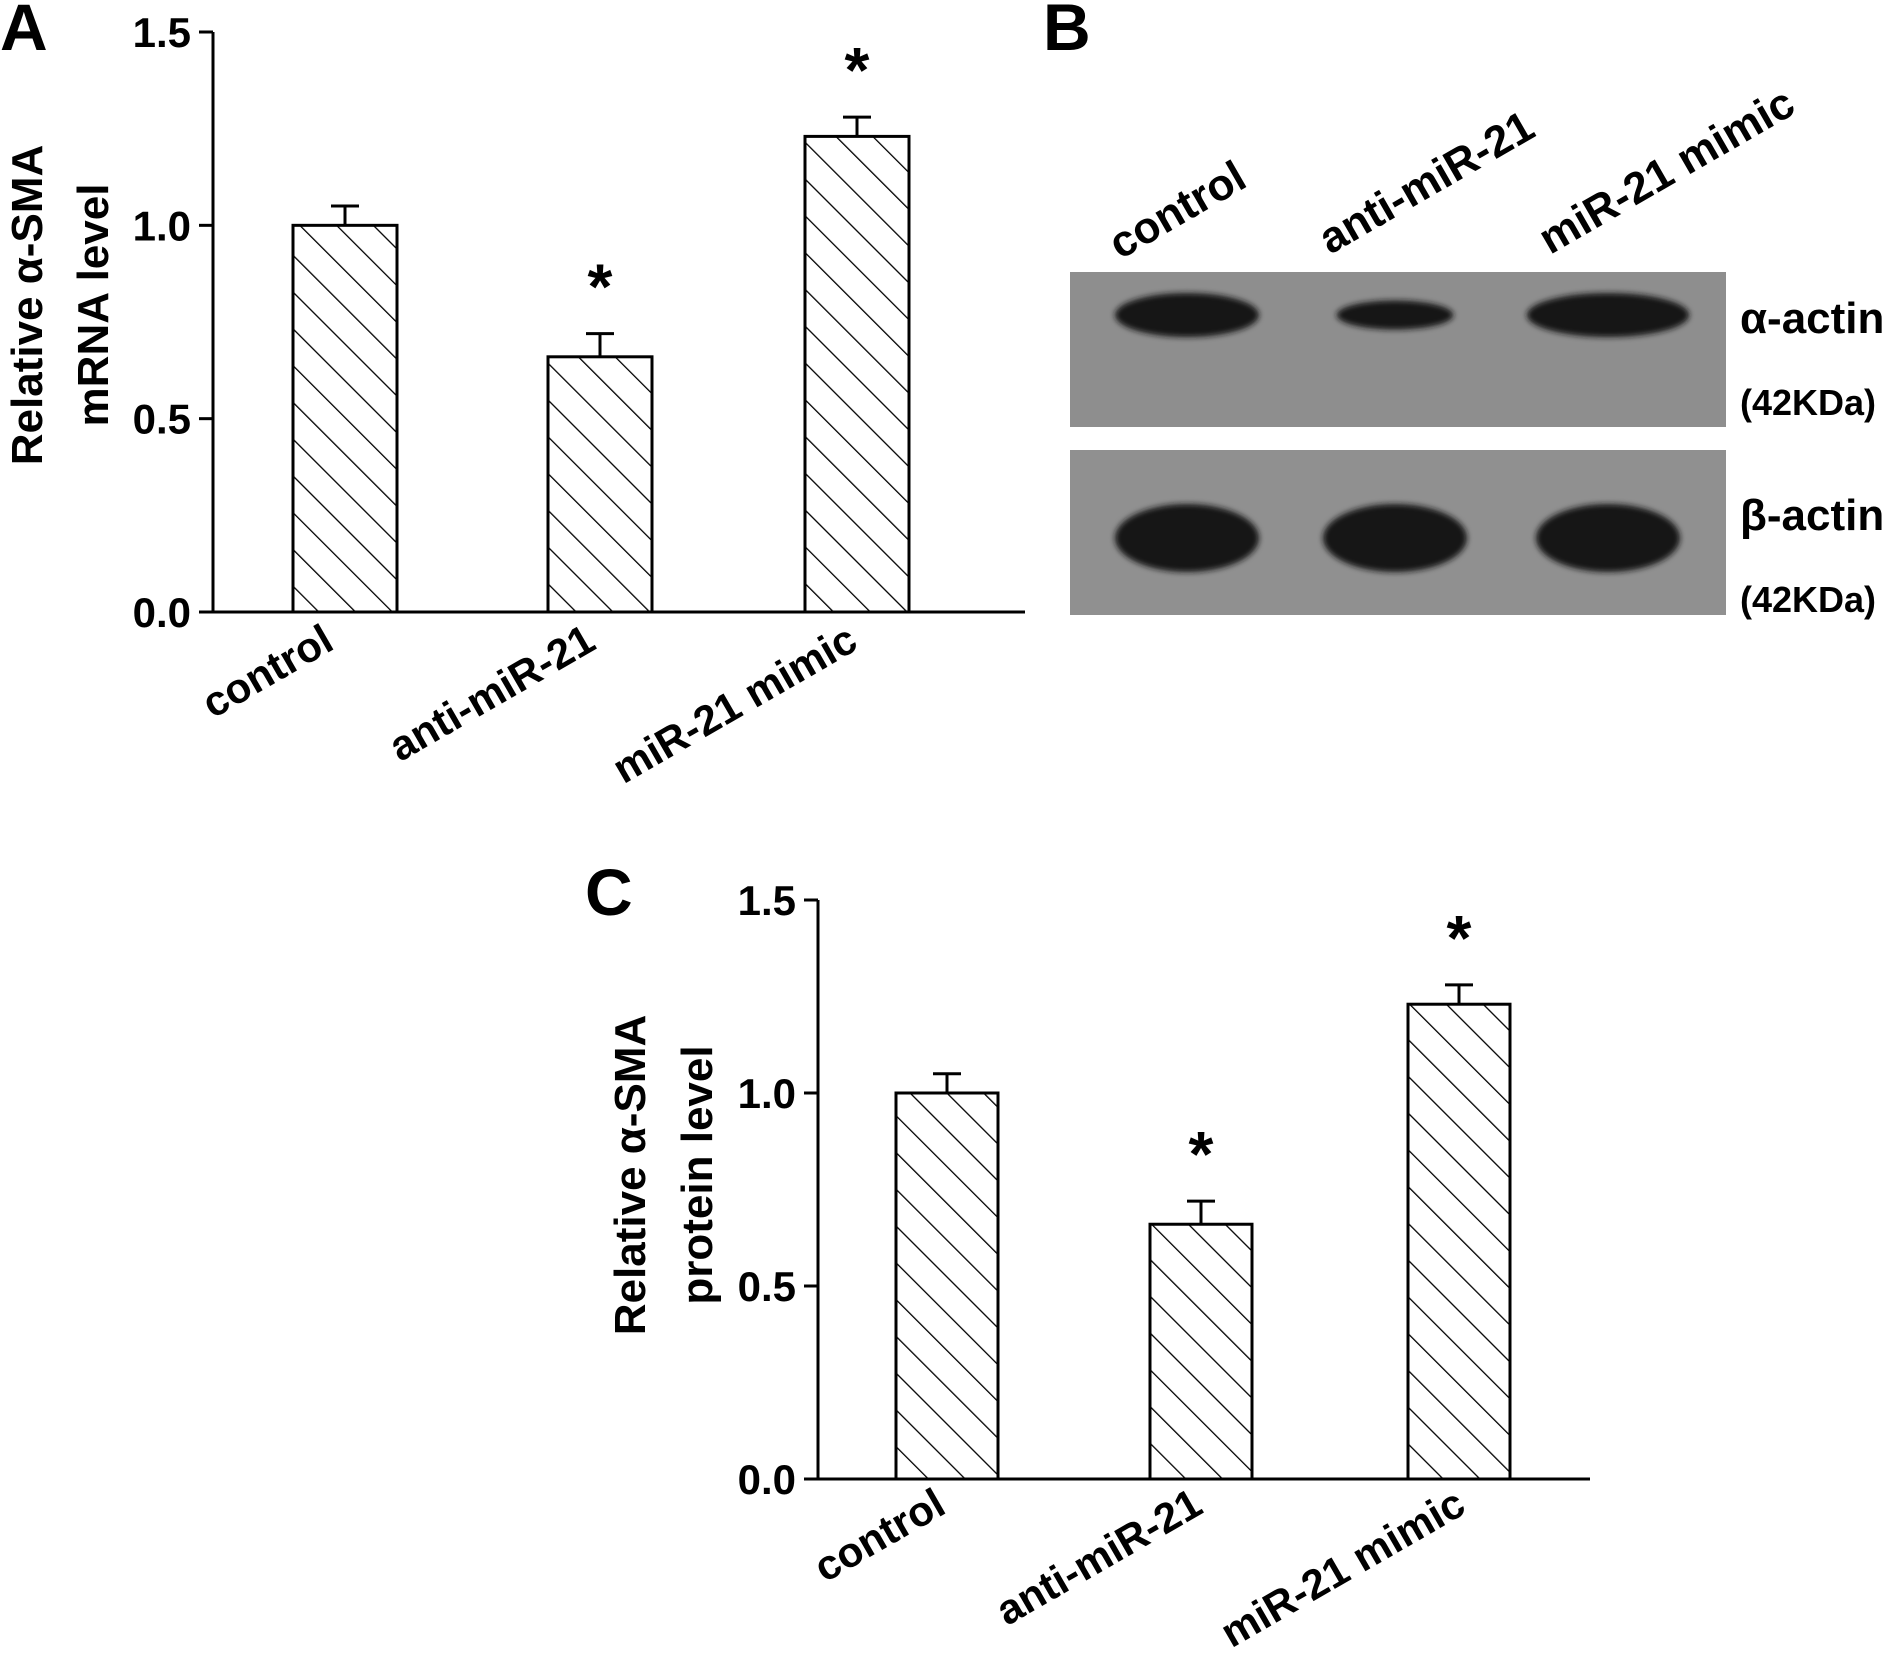  What do you see at coordinates (697, 1174) in the screenshot?
I see `y-axis-label-line2: protein level` at bounding box center [697, 1174].